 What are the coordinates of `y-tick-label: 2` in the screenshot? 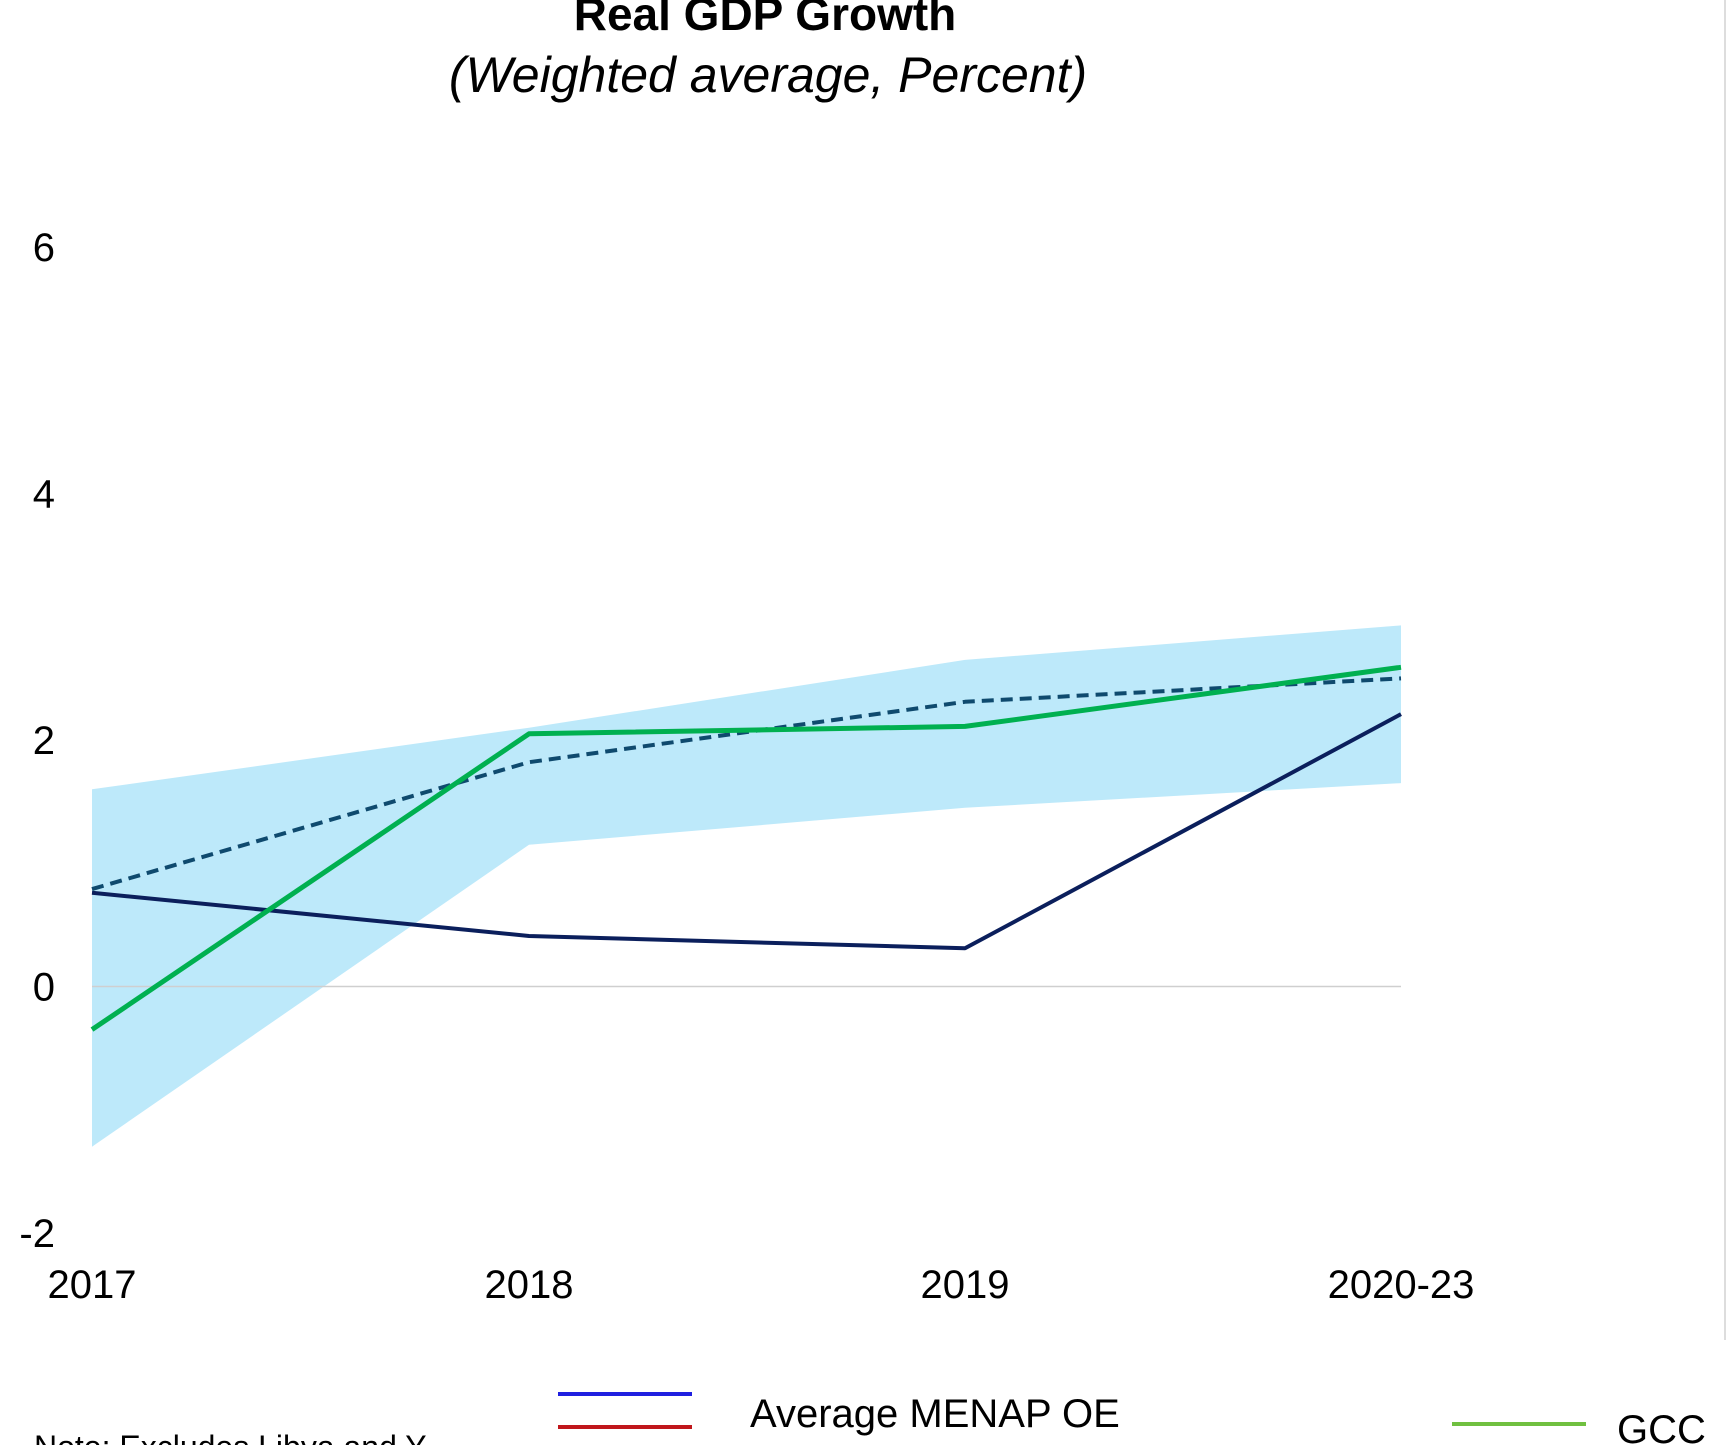 It's located at (44, 741).